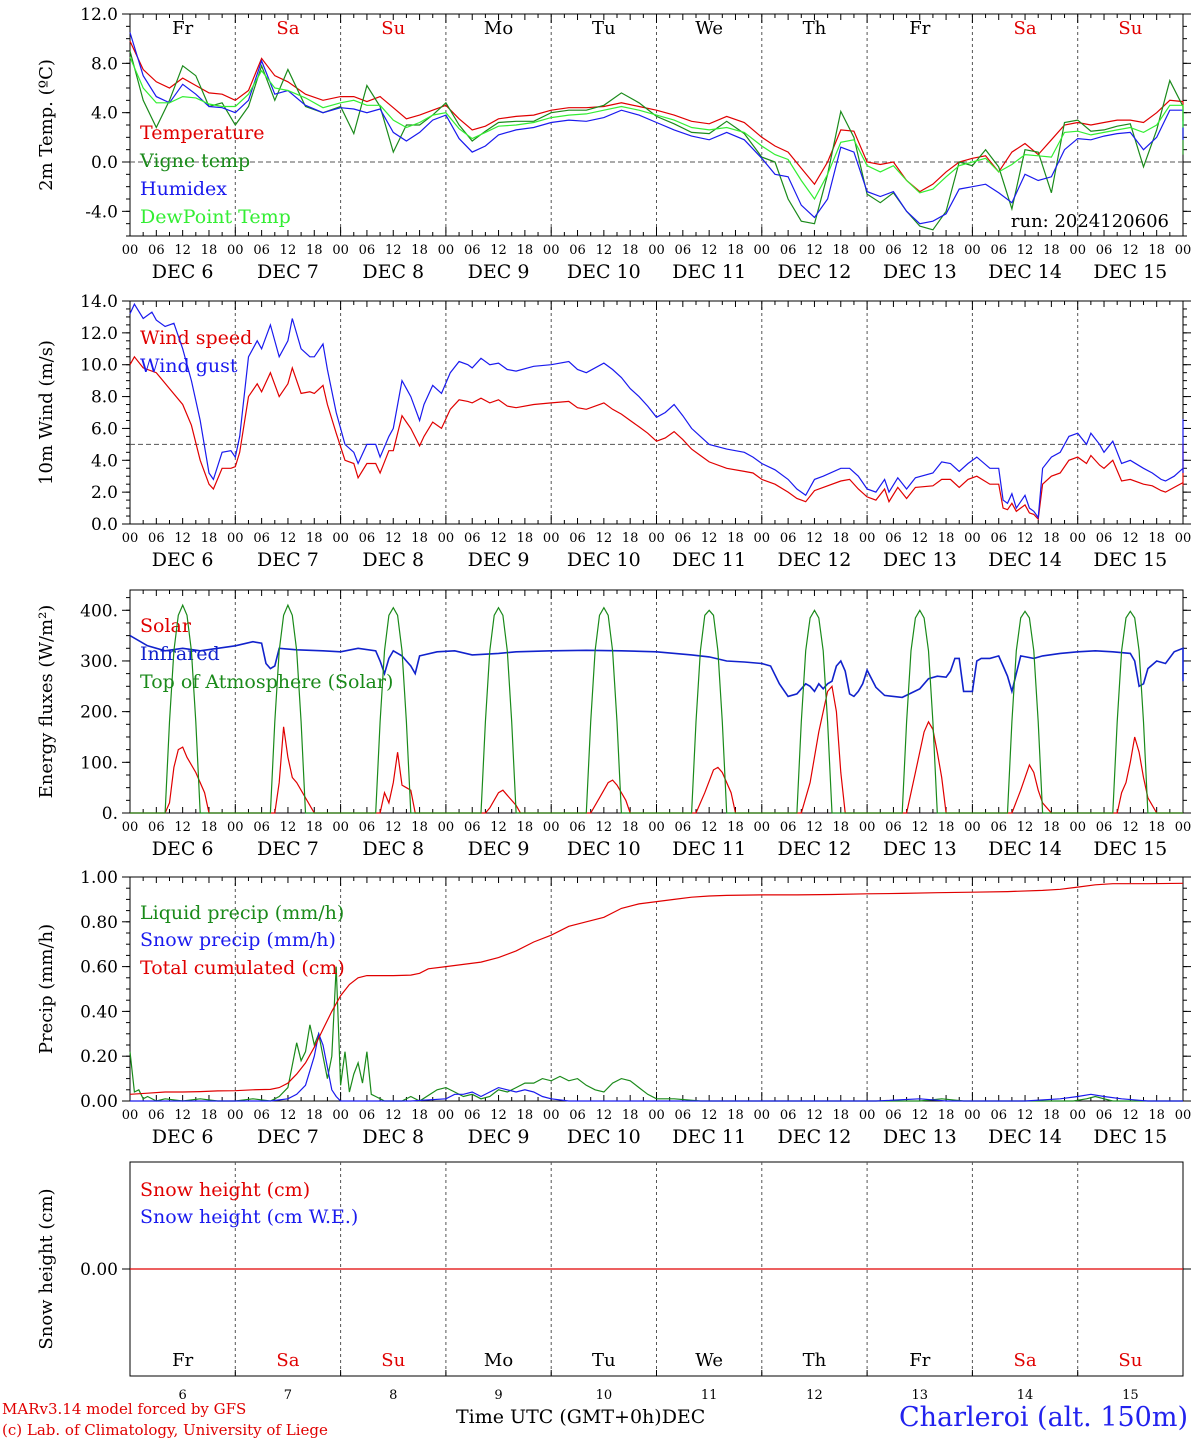 The image size is (1194, 1440). Describe the element at coordinates (238, 940) in the screenshot. I see `legend-entry: Snow precip (mm/h)` at that location.